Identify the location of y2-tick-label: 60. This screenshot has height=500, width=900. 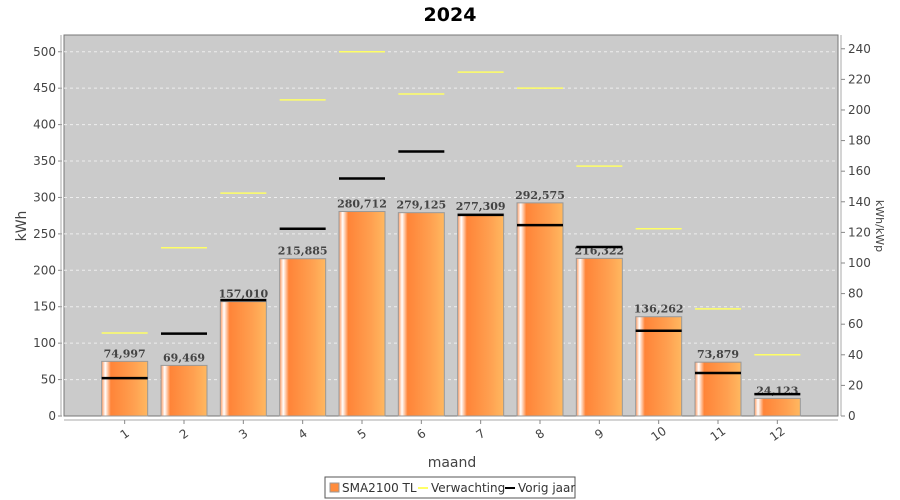
(855, 324).